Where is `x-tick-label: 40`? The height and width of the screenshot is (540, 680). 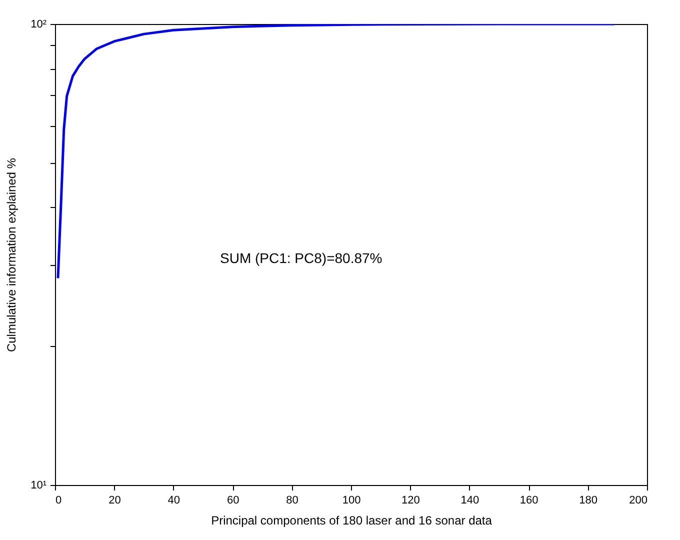
x-tick-label: 40 is located at coordinates (174, 500).